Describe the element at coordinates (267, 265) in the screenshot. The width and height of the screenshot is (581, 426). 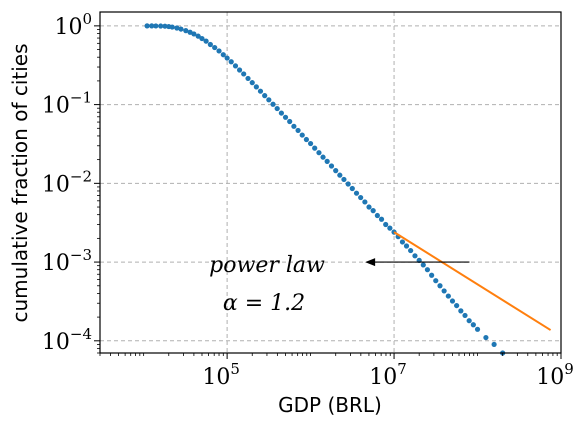
I see `annotation-text-power-law: power law` at that location.